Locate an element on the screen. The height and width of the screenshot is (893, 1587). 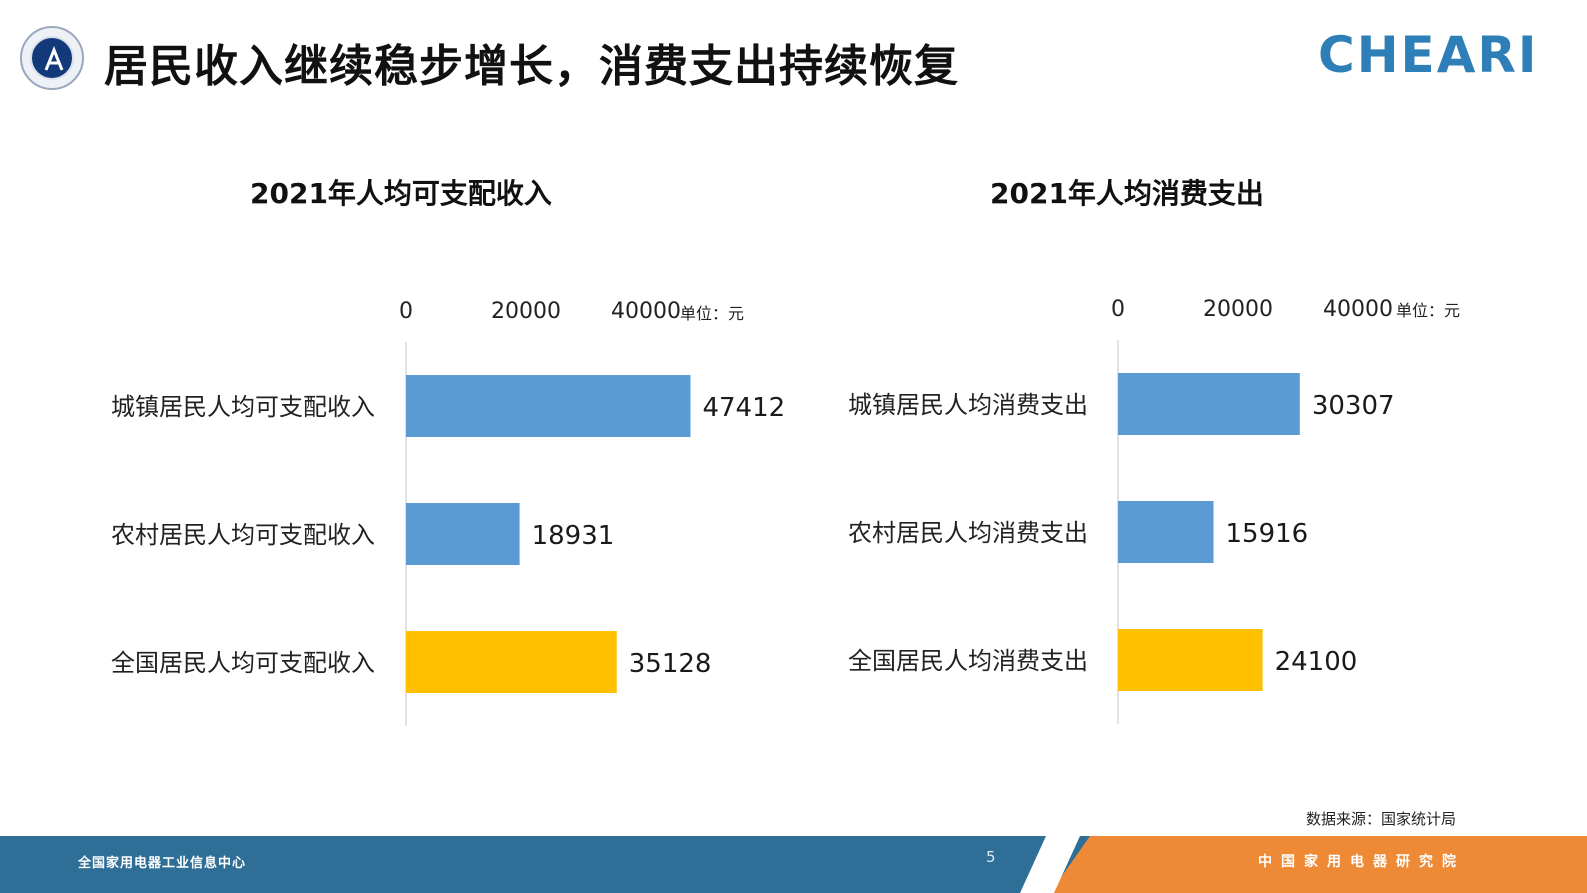
page-number: 5 is located at coordinates (991, 857).